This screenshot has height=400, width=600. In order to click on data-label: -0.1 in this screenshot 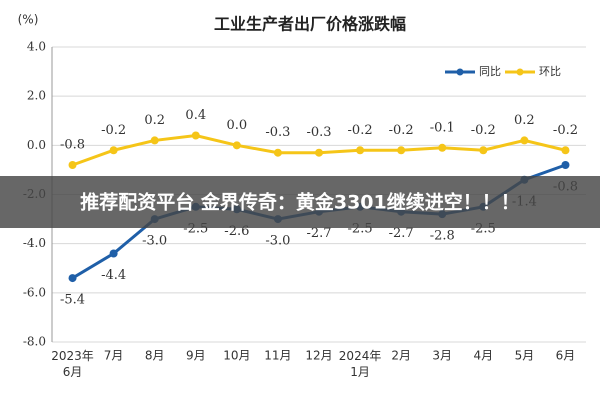, I will do `click(442, 127)`.